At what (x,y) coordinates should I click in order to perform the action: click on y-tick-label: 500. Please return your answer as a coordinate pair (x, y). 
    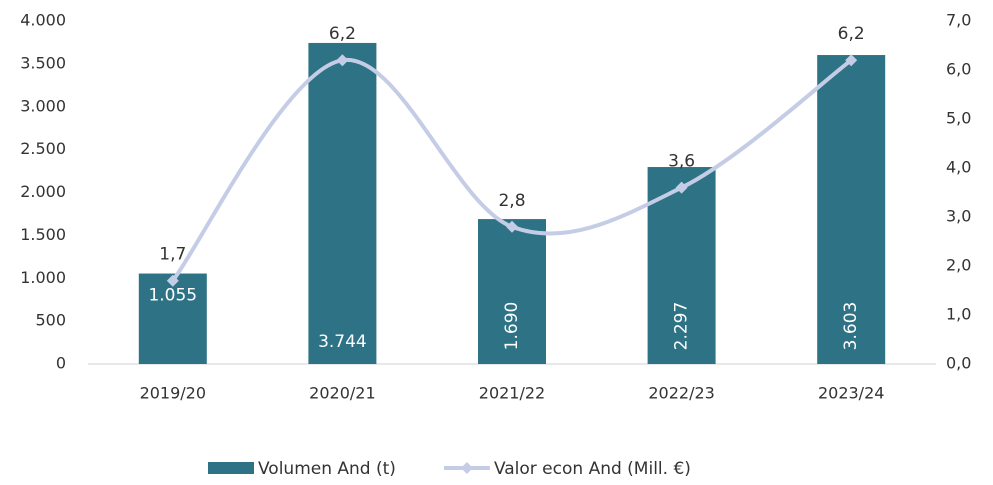
    Looking at the image, I should click on (50, 320).